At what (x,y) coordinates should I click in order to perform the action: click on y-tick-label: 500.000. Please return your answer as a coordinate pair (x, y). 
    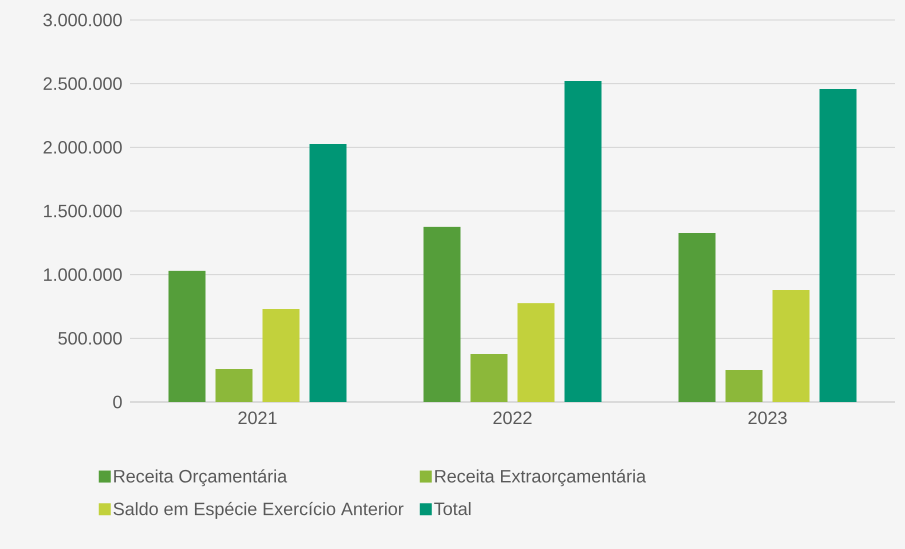
    Looking at the image, I should click on (90, 338).